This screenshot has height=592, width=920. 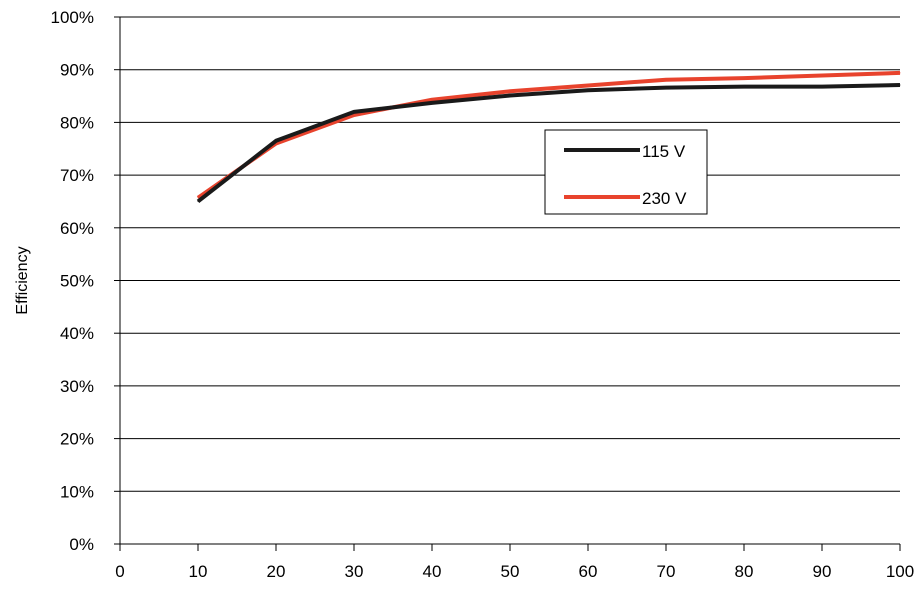 What do you see at coordinates (77, 386) in the screenshot?
I see `y-tick-label: 30%` at bounding box center [77, 386].